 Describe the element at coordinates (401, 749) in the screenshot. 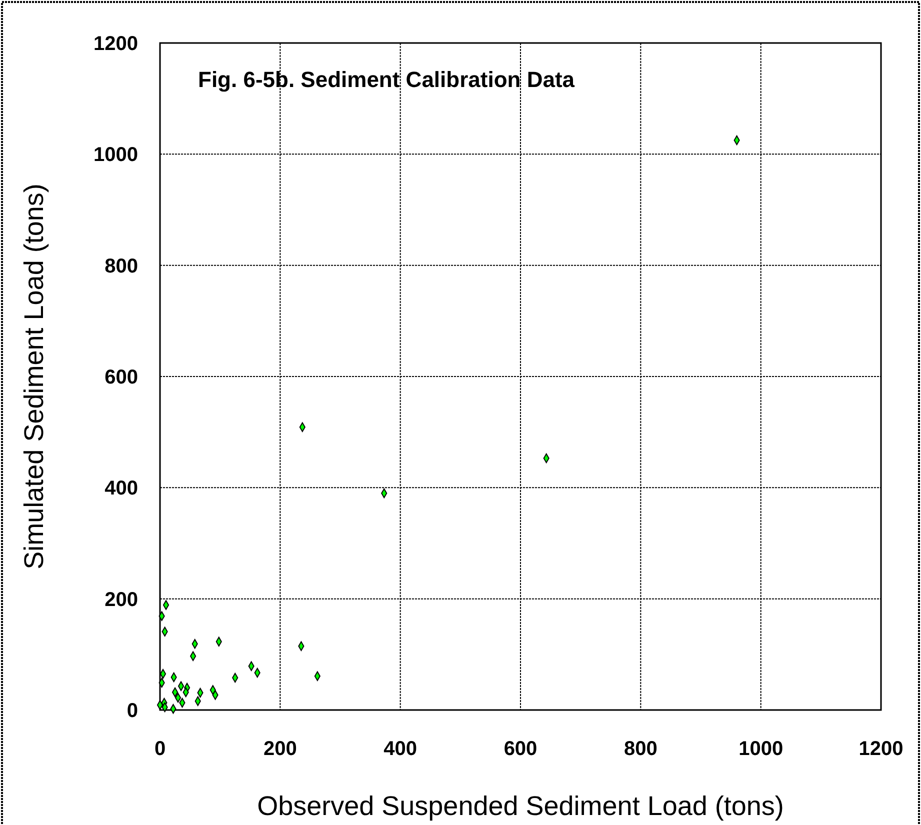

I see `x-tick-label: 400` at that location.